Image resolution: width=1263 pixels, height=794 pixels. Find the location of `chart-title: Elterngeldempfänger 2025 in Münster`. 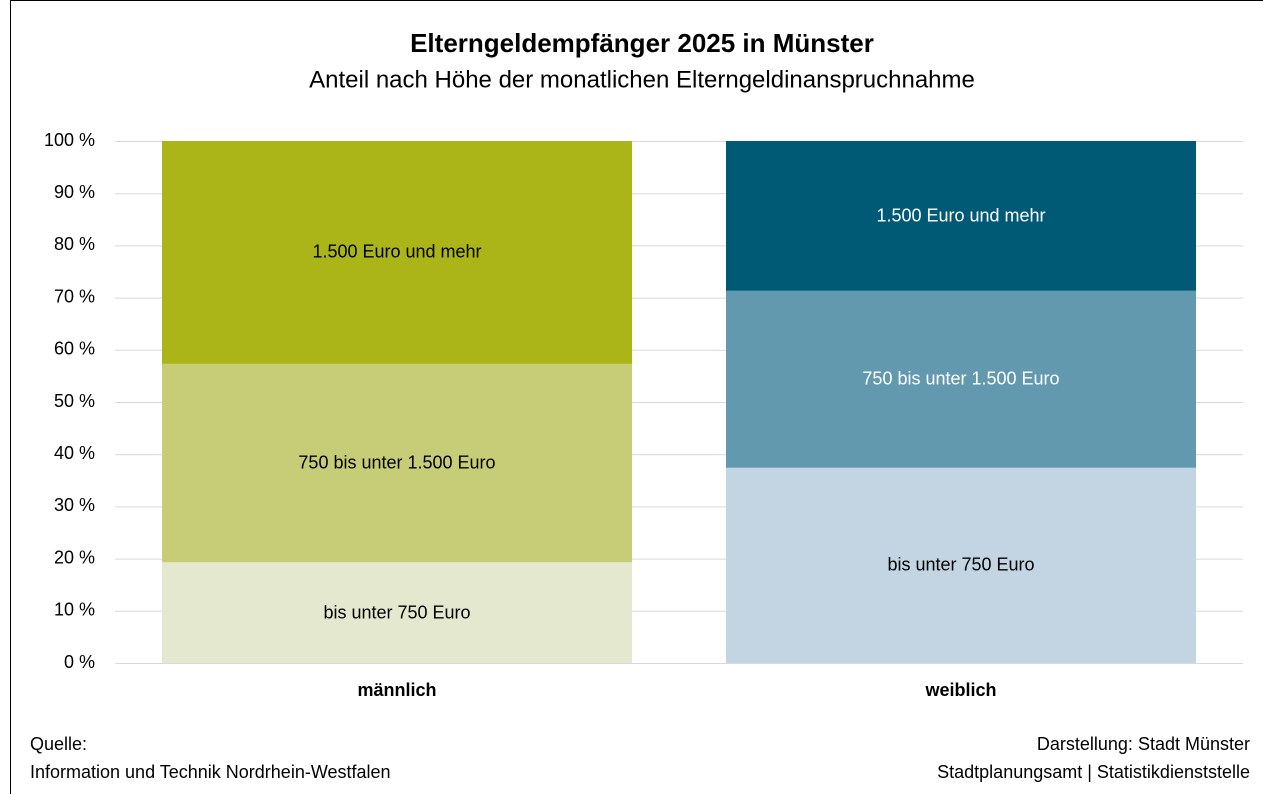

chart-title: Elterngeldempfänger 2025 in Münster is located at coordinates (642, 43).